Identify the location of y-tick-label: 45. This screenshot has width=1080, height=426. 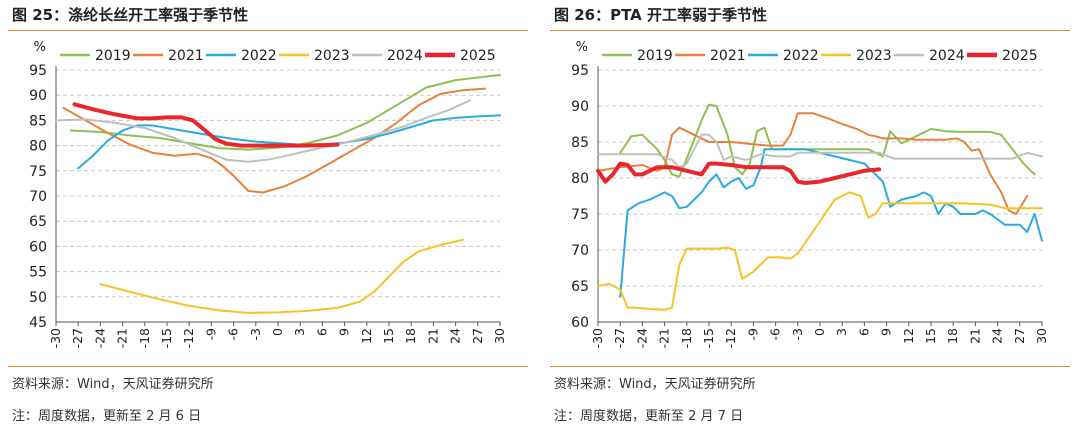
(38, 323).